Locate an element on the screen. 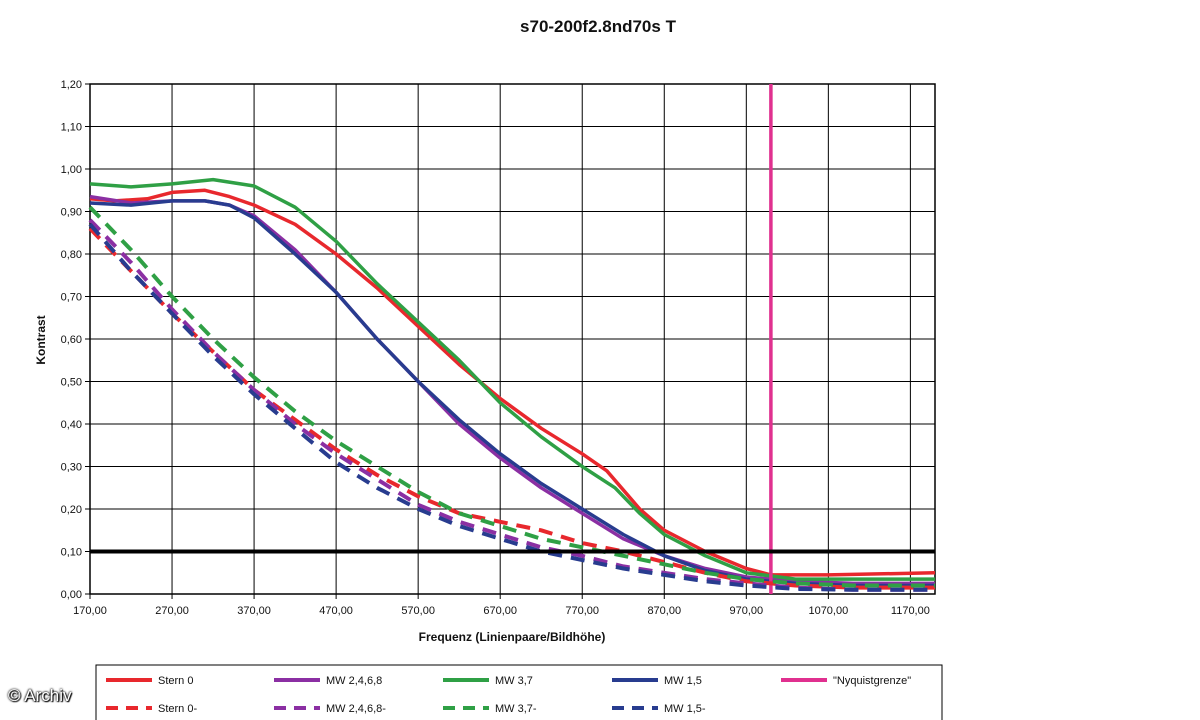 The width and height of the screenshot is (1200, 720). legend-label: Stern 0- is located at coordinates (177, 709).